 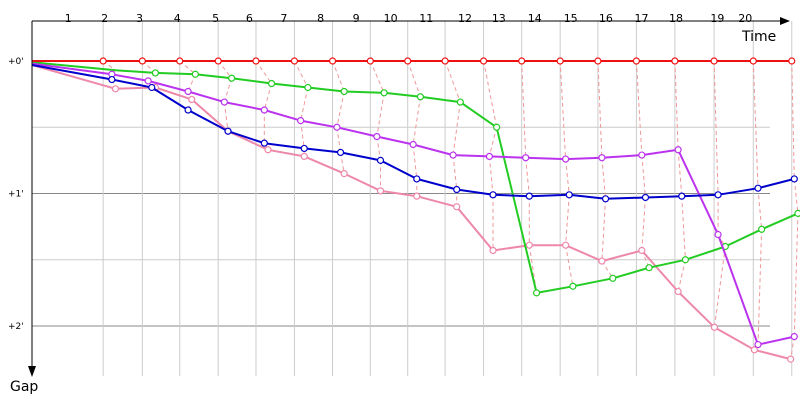 I want to click on lap-label: 6, so click(x=249, y=18).